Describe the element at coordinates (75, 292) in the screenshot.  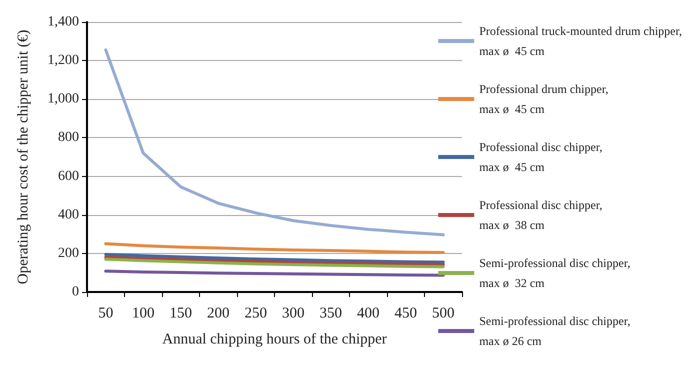
I see `y-tick-label: 0` at that location.